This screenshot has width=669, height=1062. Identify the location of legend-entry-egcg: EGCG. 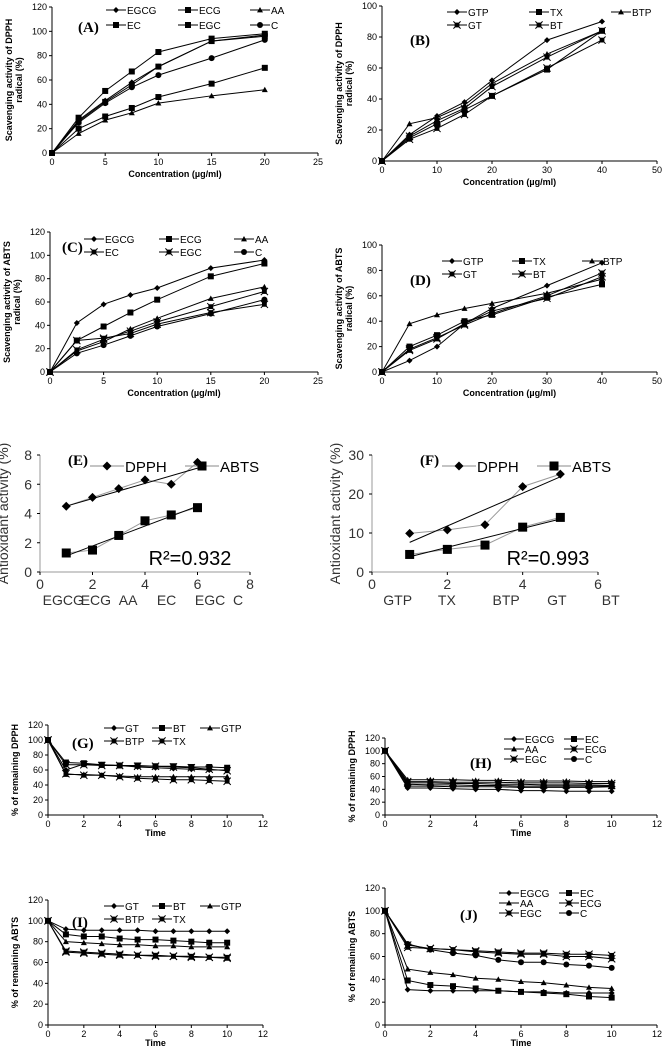
(131, 11).